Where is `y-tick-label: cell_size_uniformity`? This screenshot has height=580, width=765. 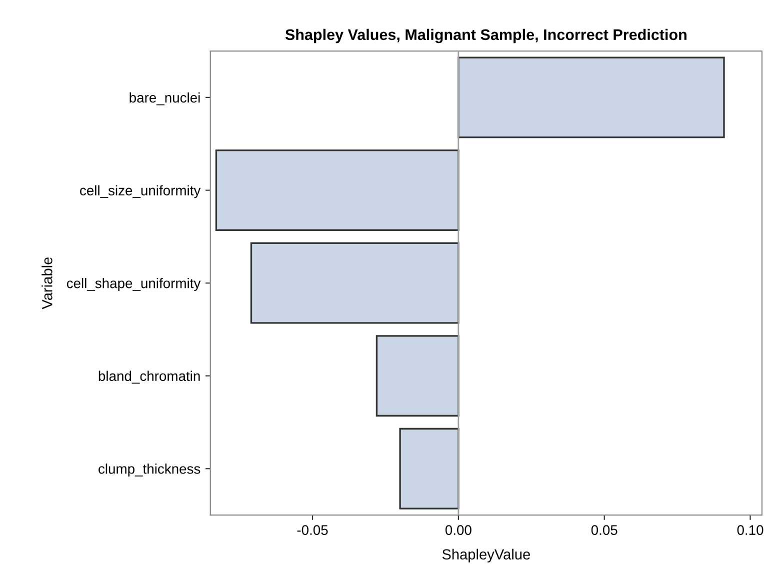 y-tick-label: cell_size_uniformity is located at coordinates (140, 191).